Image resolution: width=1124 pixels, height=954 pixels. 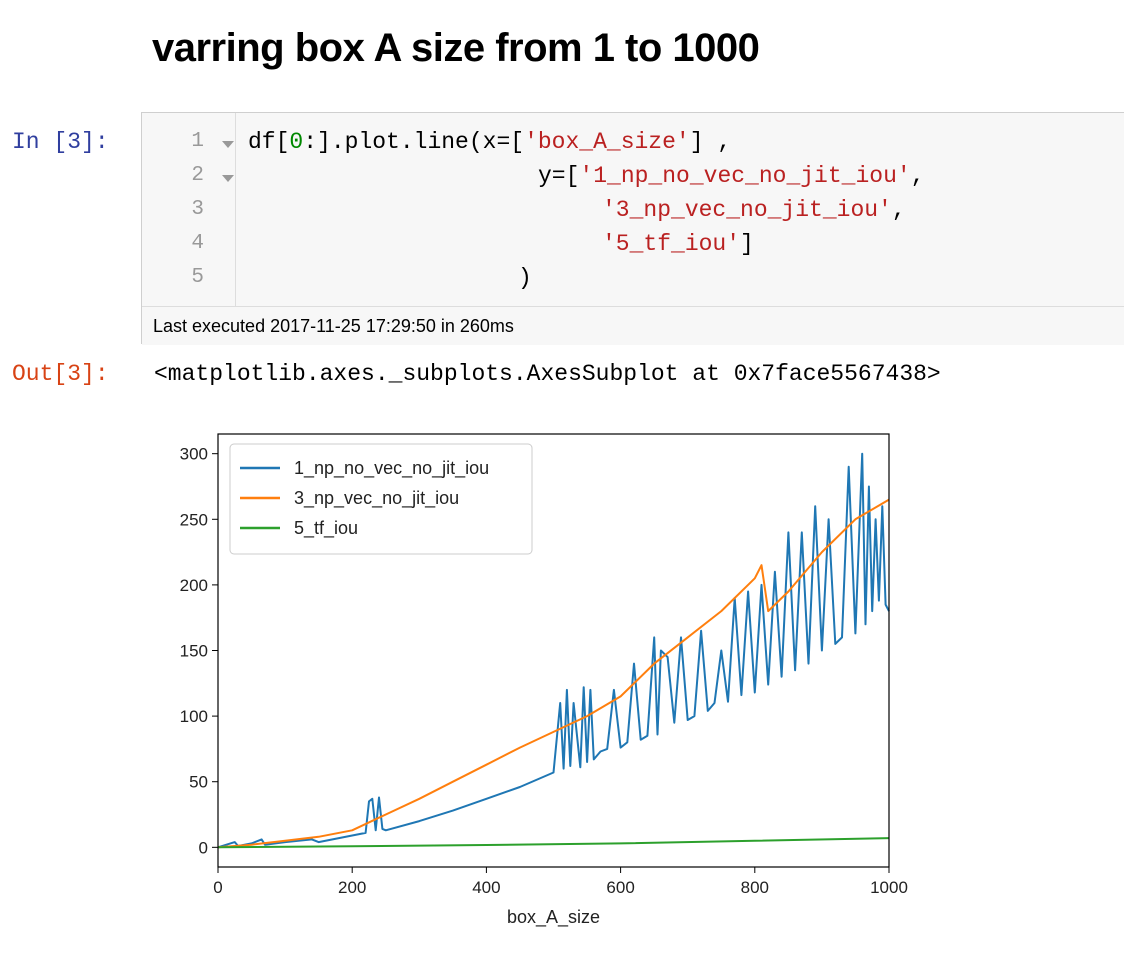 What do you see at coordinates (198, 782) in the screenshot?
I see `y-tick-label: 50` at bounding box center [198, 782].